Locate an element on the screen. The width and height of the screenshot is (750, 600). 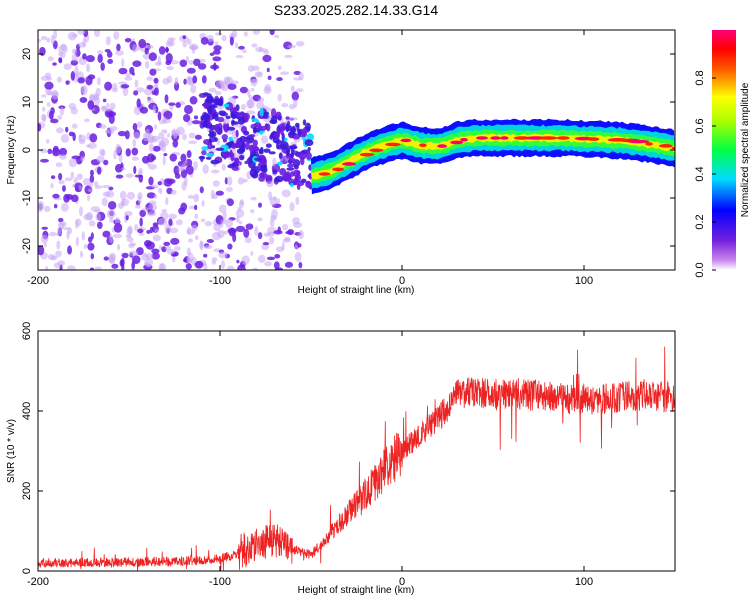
spec-xtick-label: -200 is located at coordinates (38, 281).